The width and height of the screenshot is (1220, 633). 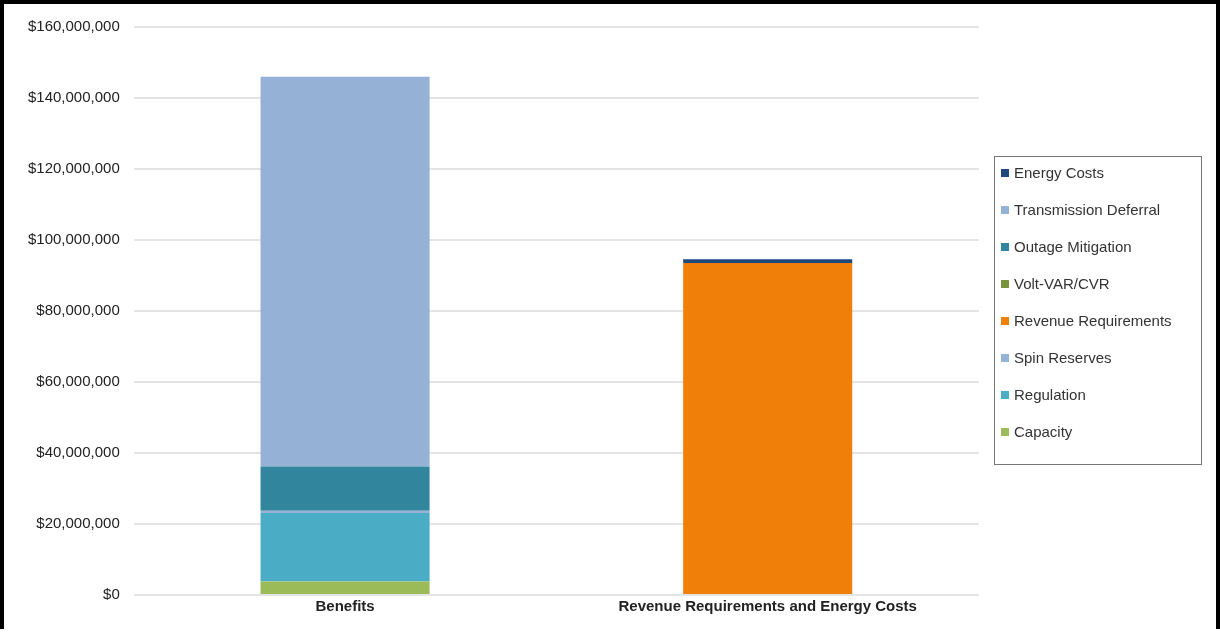 What do you see at coordinates (78, 310) in the screenshot?
I see `y-tick-label: $80,000,000` at bounding box center [78, 310].